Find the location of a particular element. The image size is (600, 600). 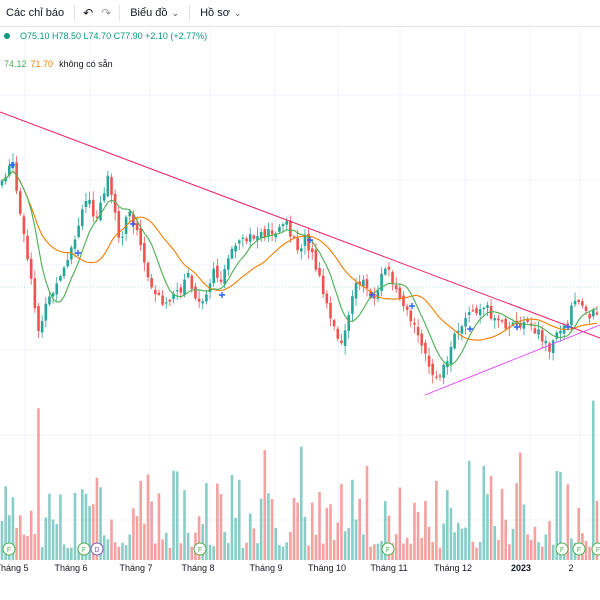

indicators-menu-button: Các chỉ báo is located at coordinates (35, 13).